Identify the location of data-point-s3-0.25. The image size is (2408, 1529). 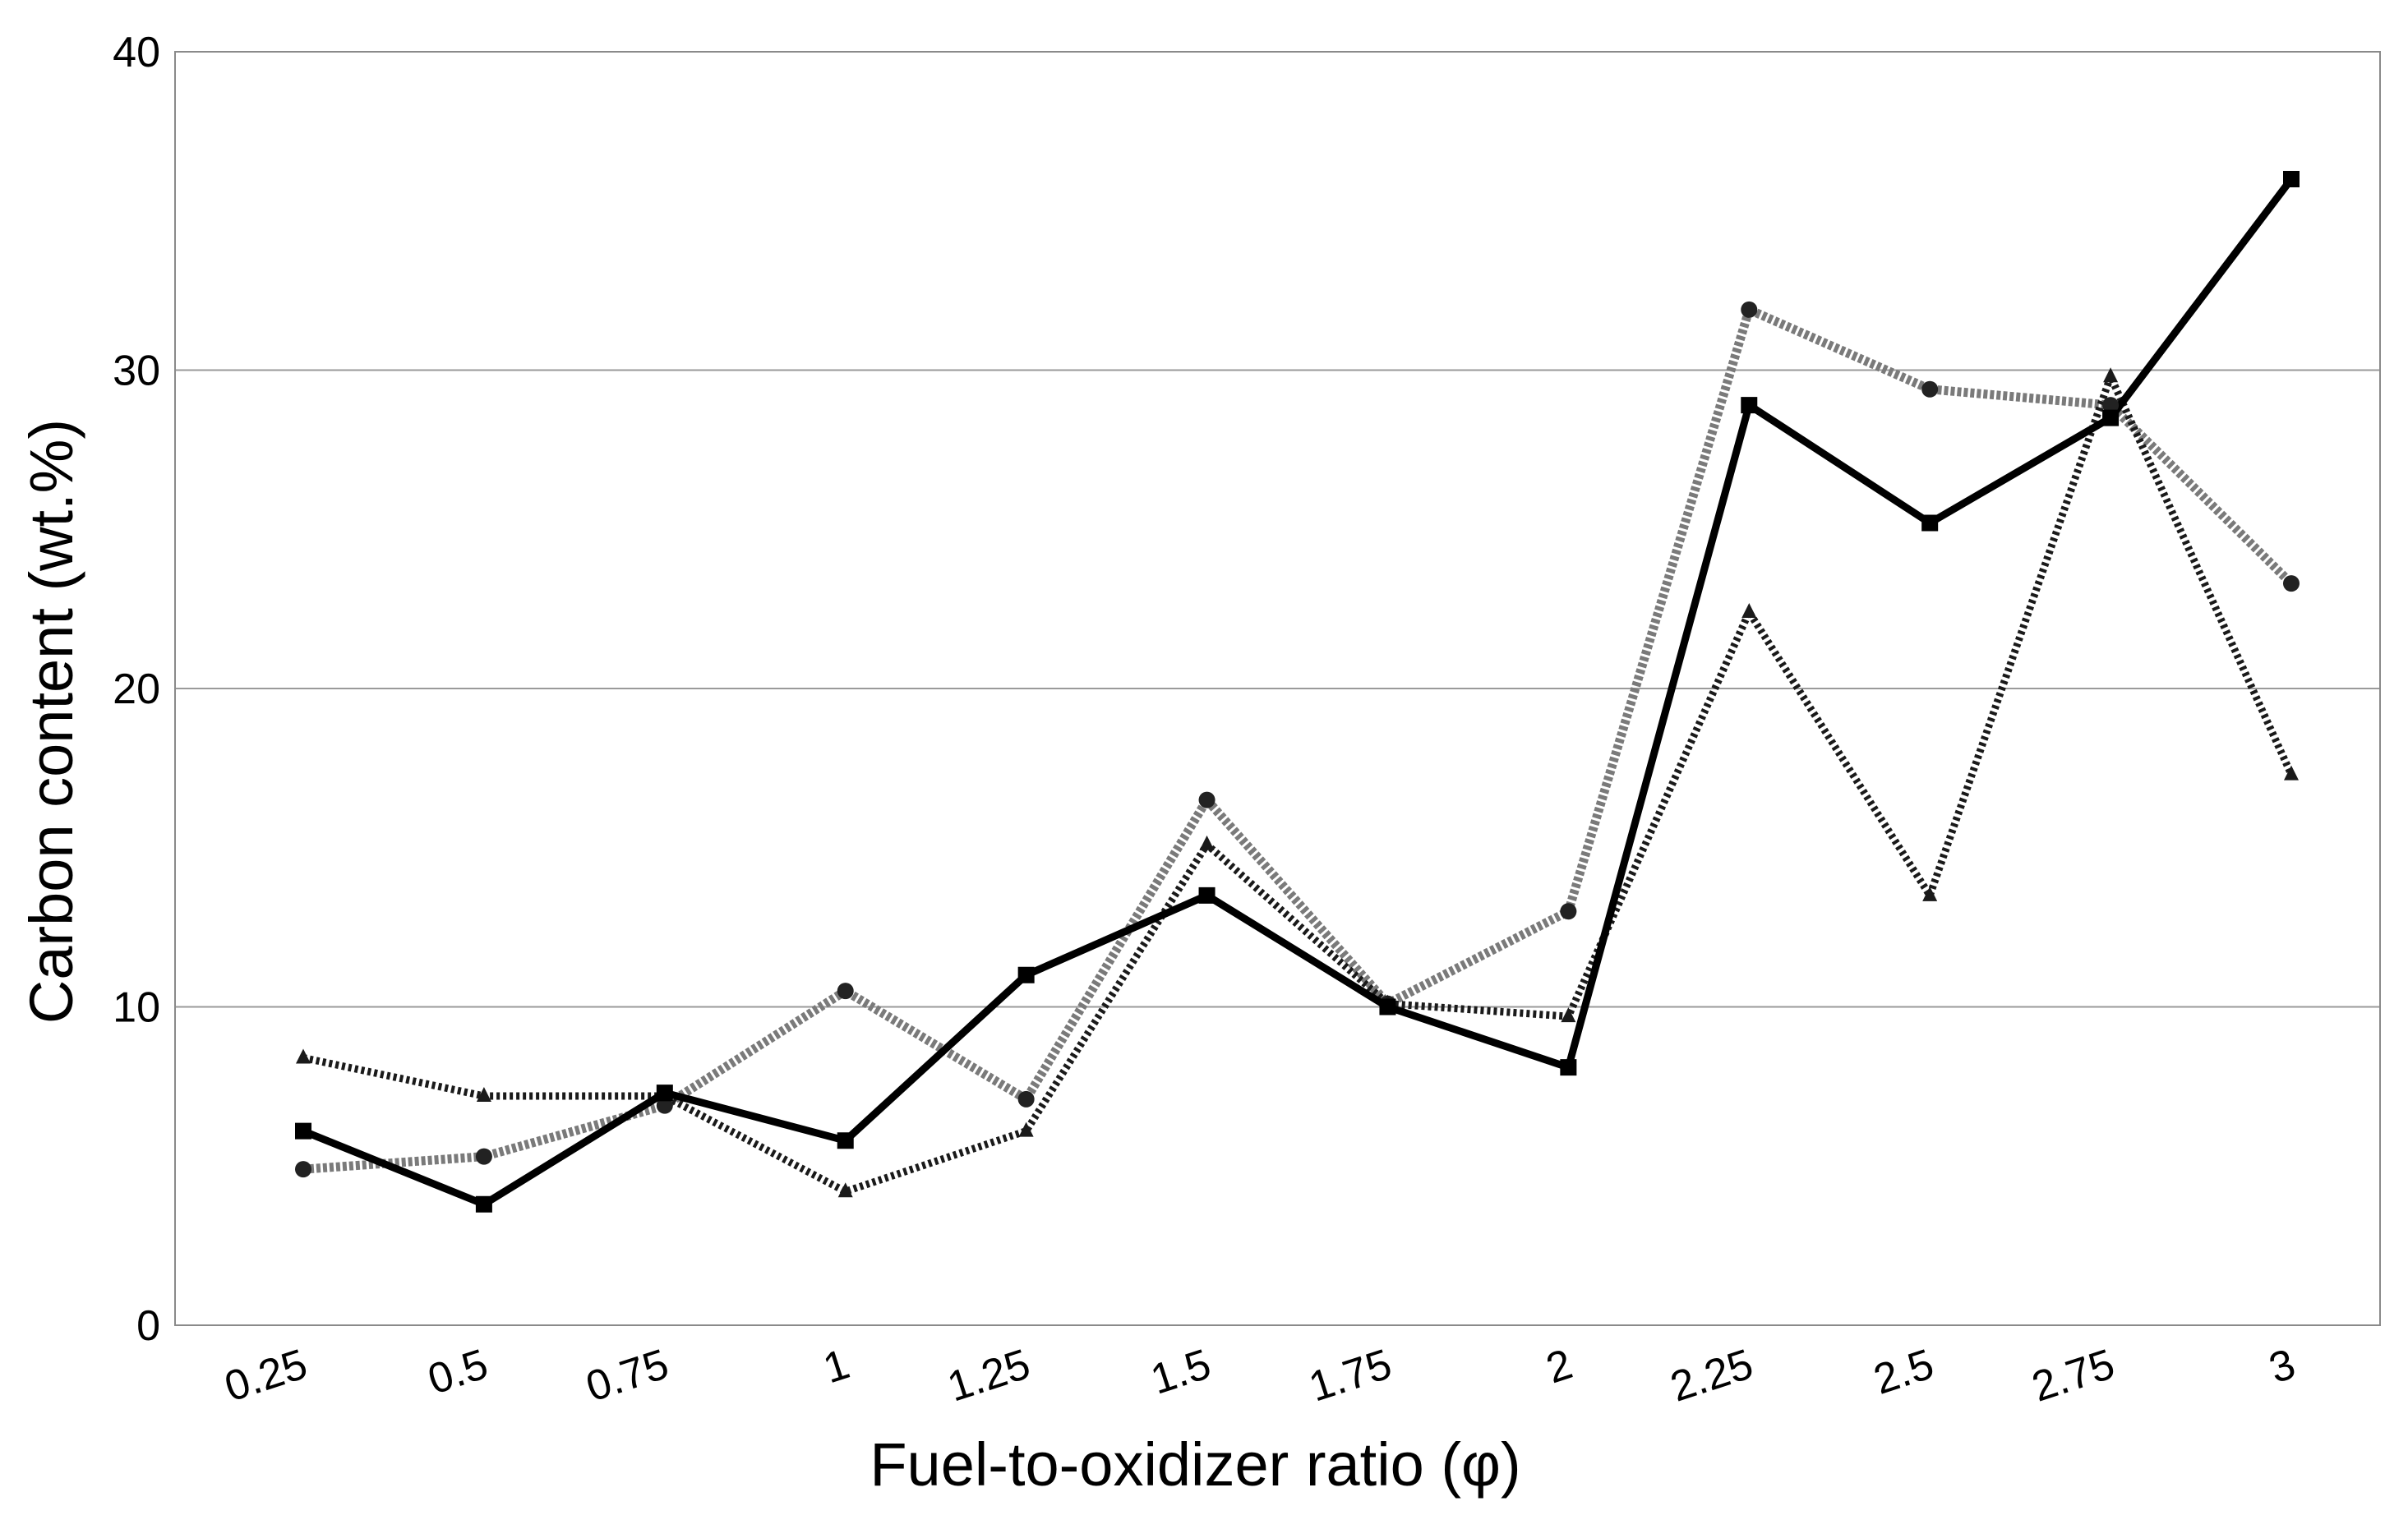
(303, 1056).